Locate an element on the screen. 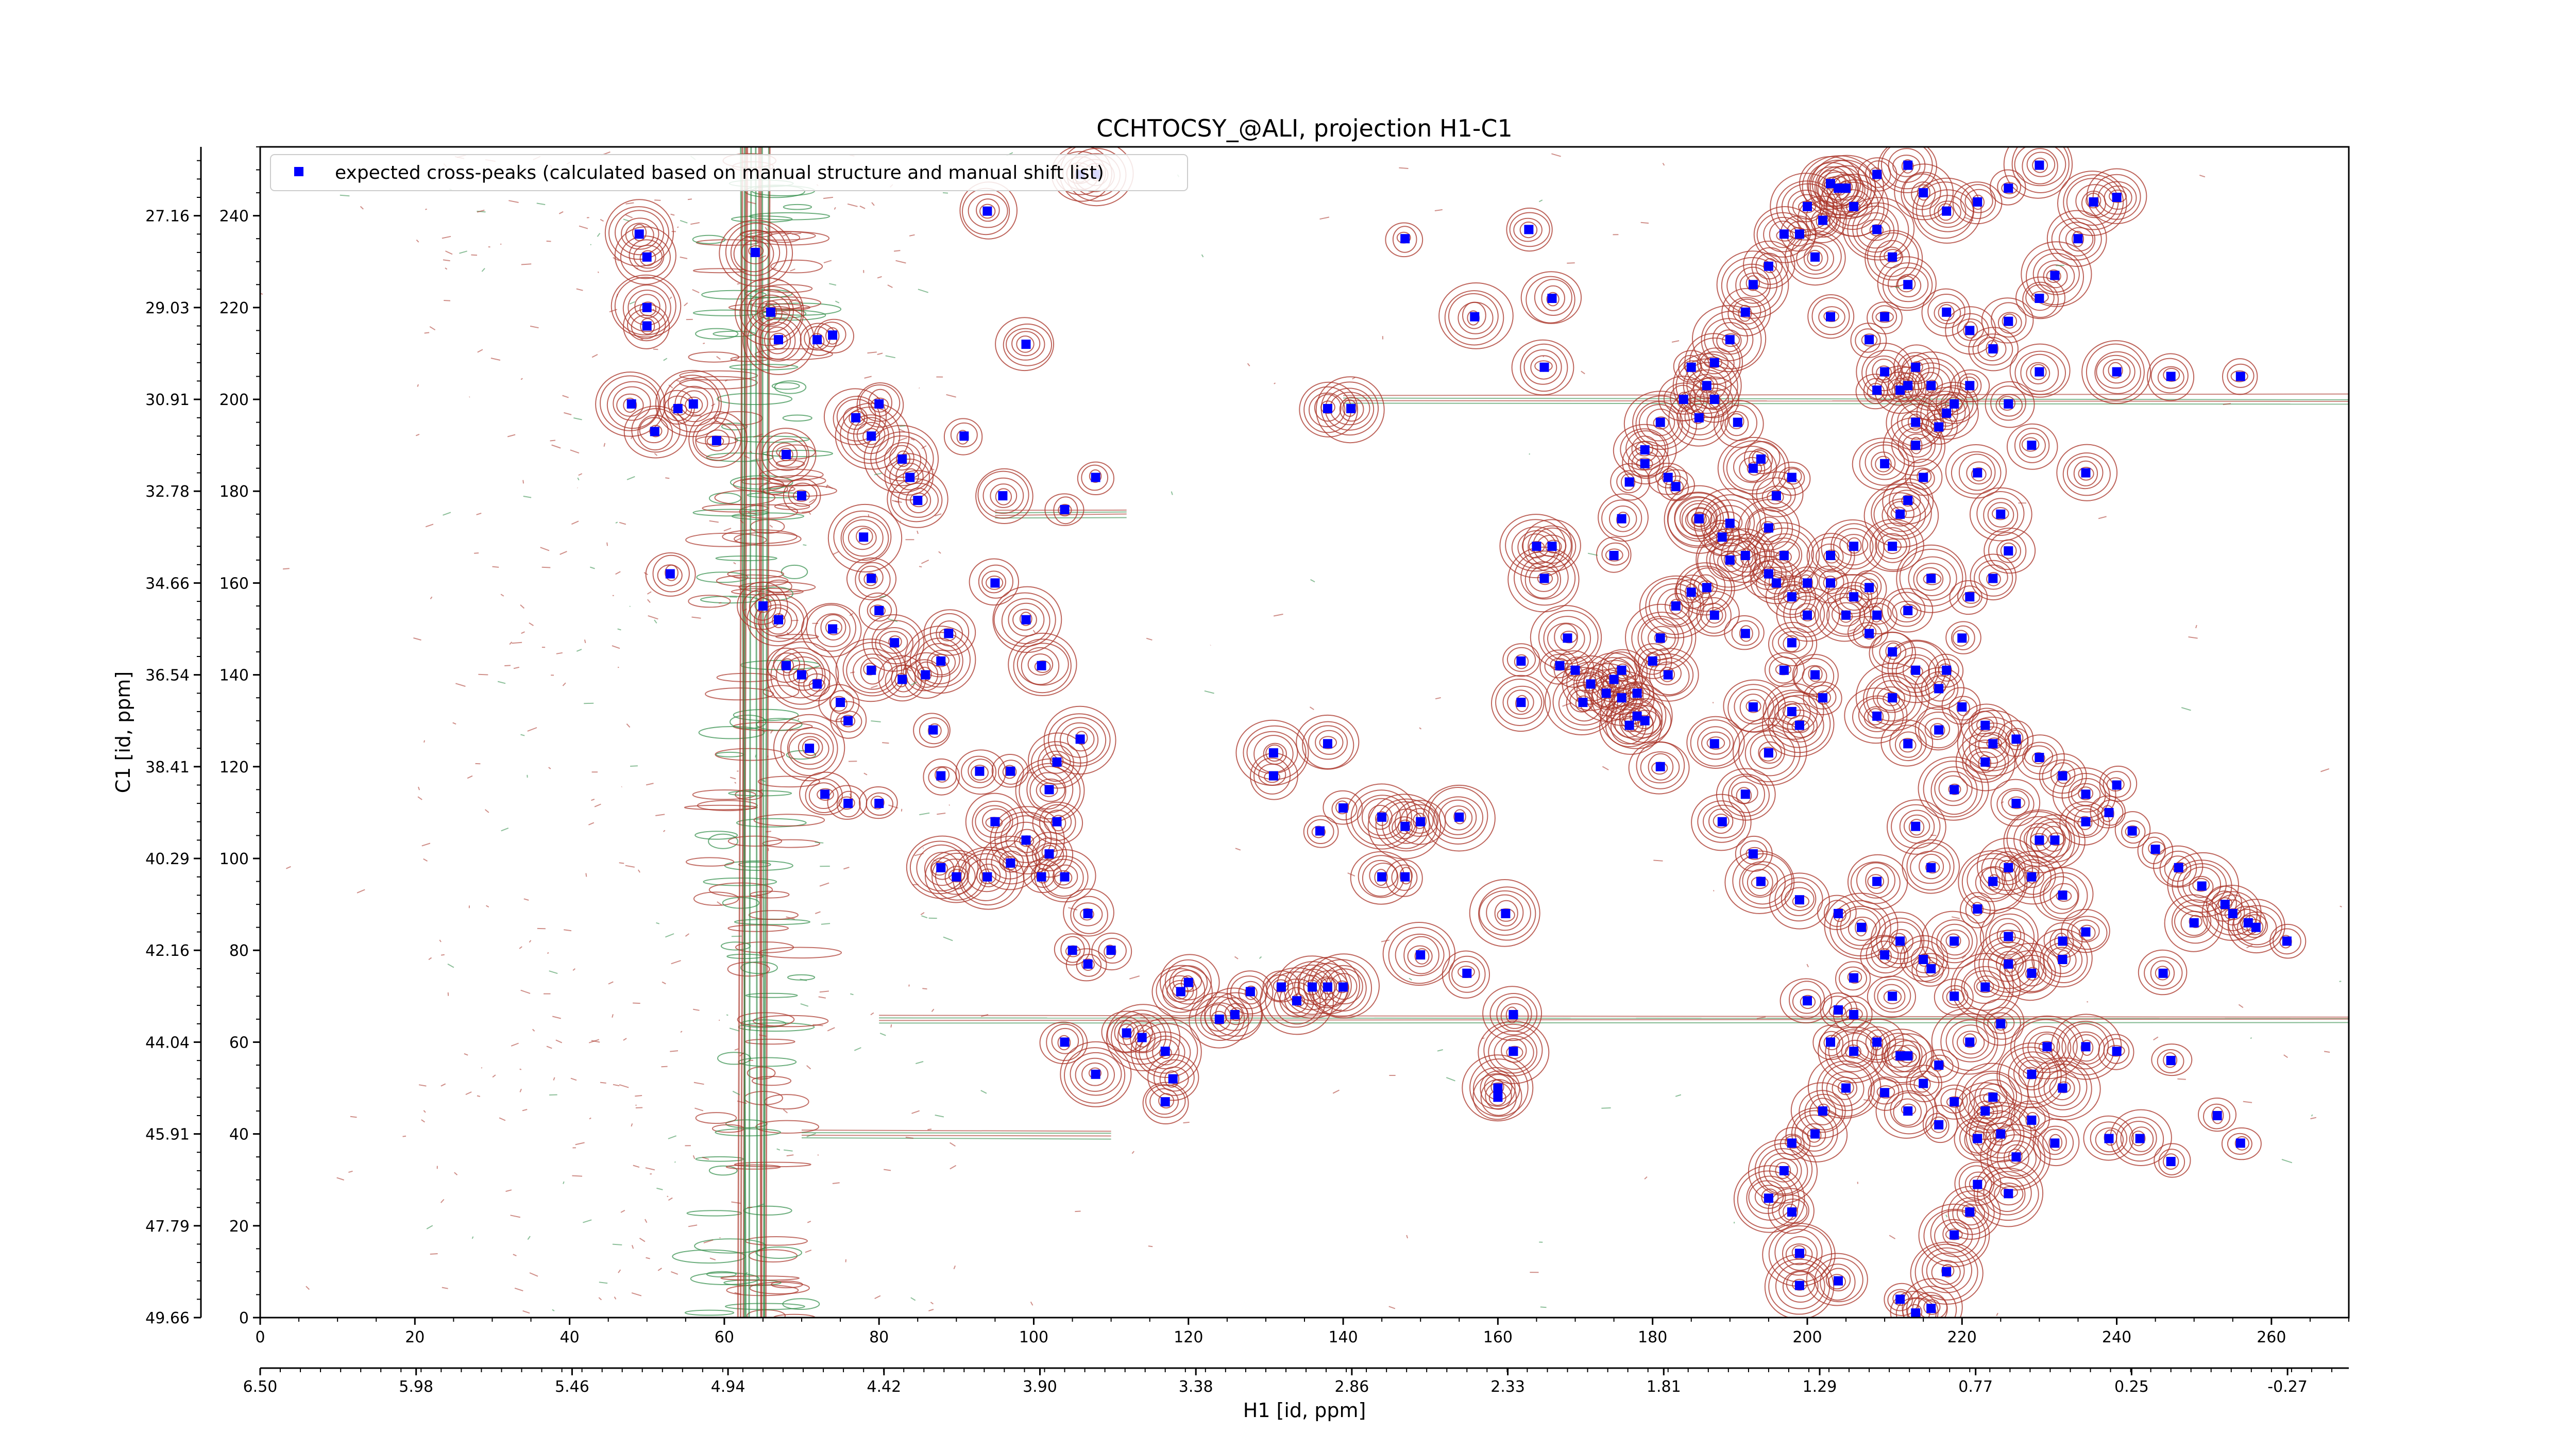 The height and width of the screenshot is (1449, 2576). x-ppm-tick-label: 3.38 is located at coordinates (1196, 1387).